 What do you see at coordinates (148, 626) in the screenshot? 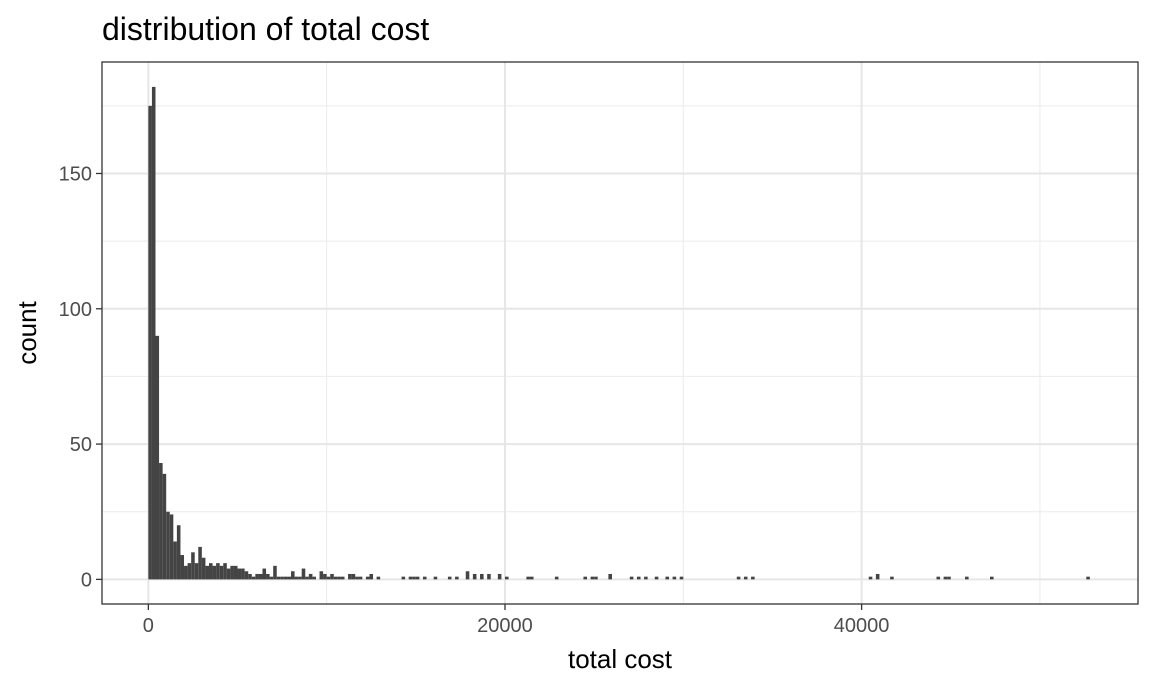
I see `x-tick-label: 0` at bounding box center [148, 626].